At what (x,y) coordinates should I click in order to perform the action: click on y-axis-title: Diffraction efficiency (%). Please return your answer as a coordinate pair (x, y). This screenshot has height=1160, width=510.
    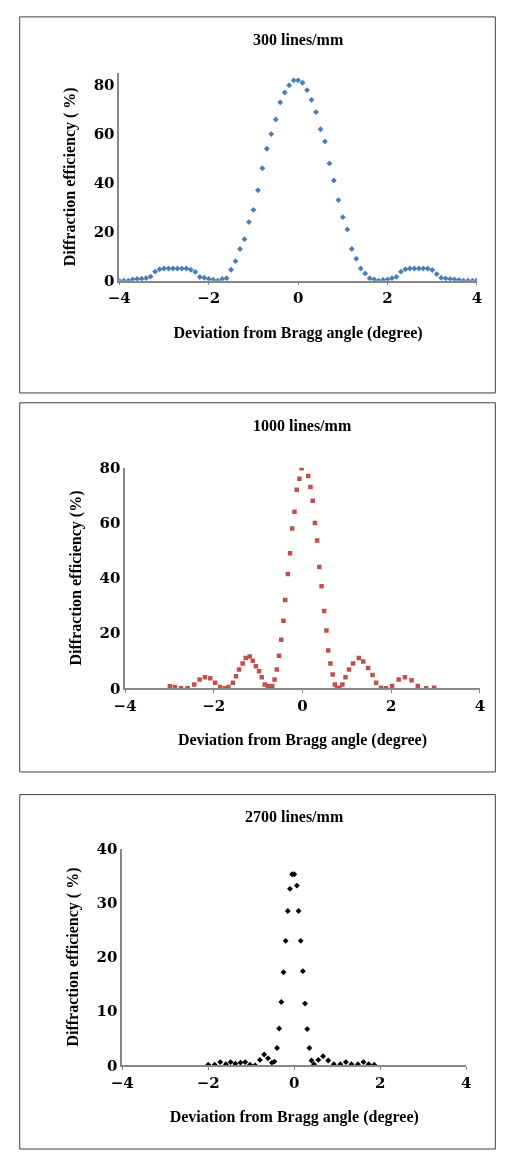
    Looking at the image, I should click on (75, 578).